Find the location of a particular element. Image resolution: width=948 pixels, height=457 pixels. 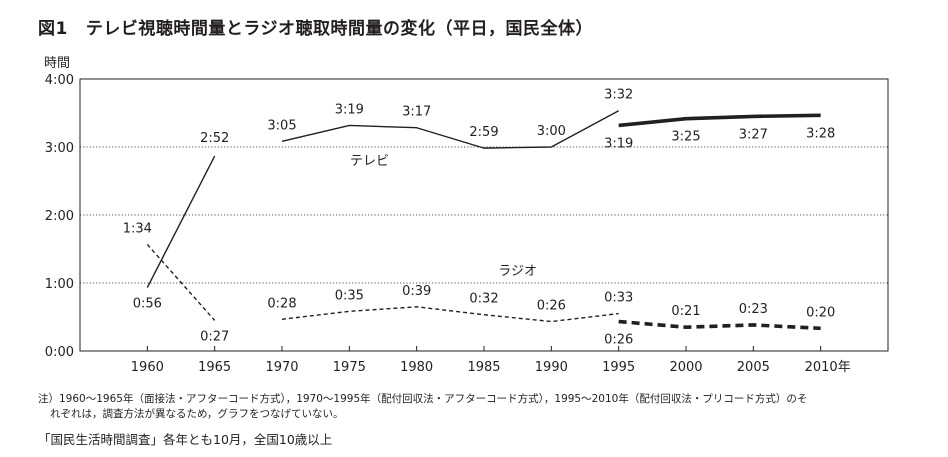

data-label-1-1-3: 0:32 is located at coordinates (483, 299).